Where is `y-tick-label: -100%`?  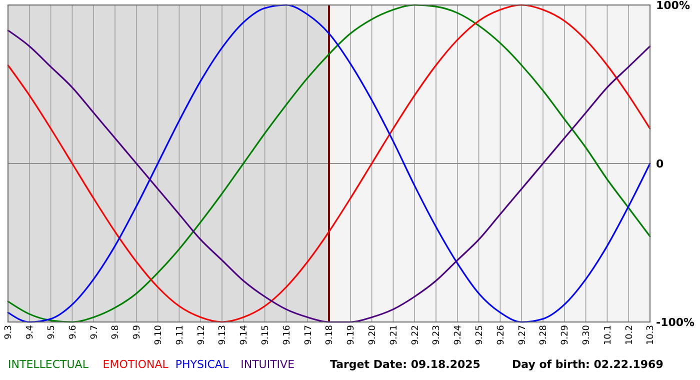 y-tick-label: -100% is located at coordinates (675, 322).